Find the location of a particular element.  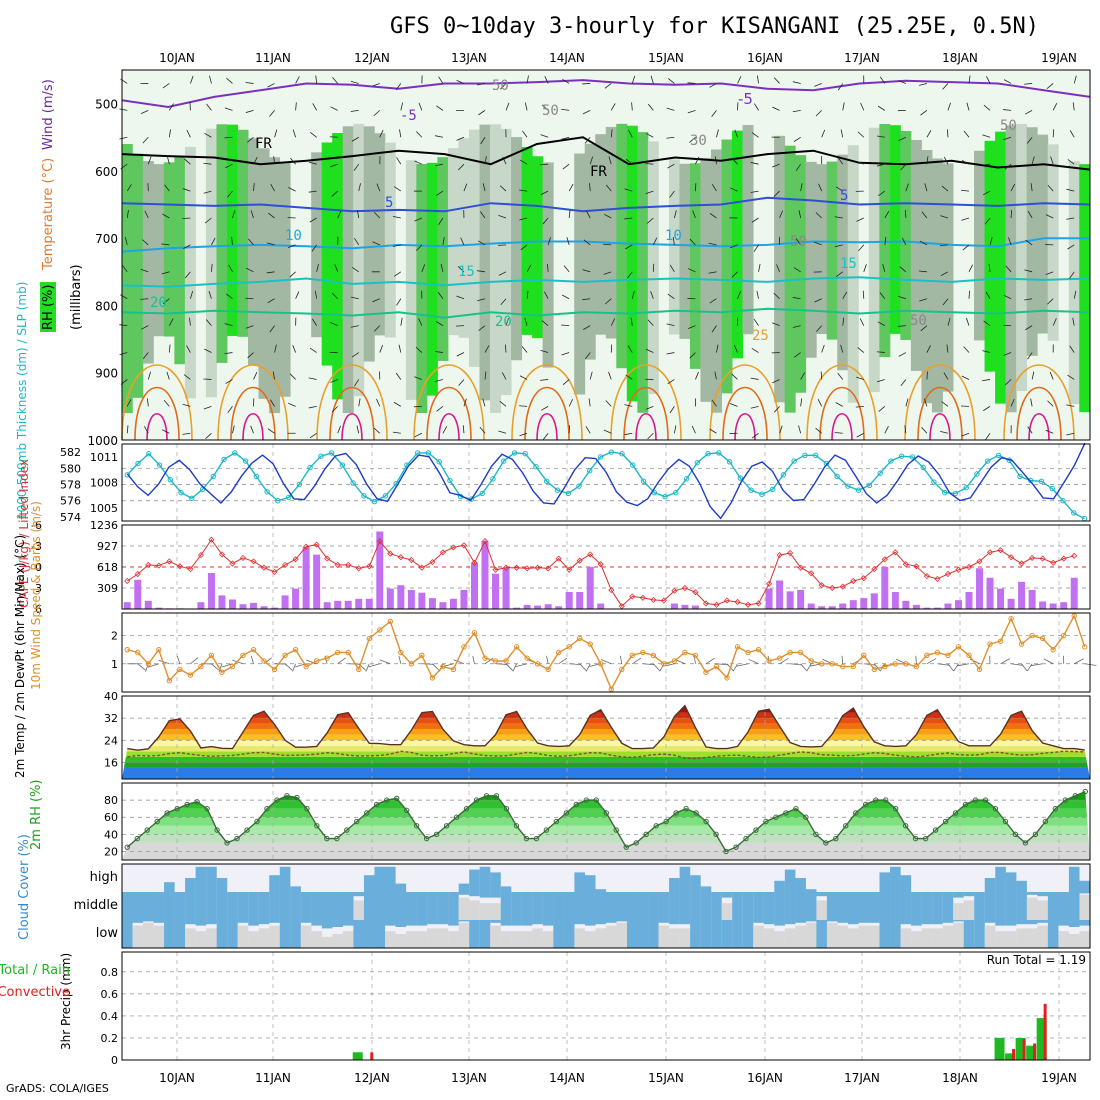

temp-legend-label: Temperature (°C) is located at coordinates (48, 214).